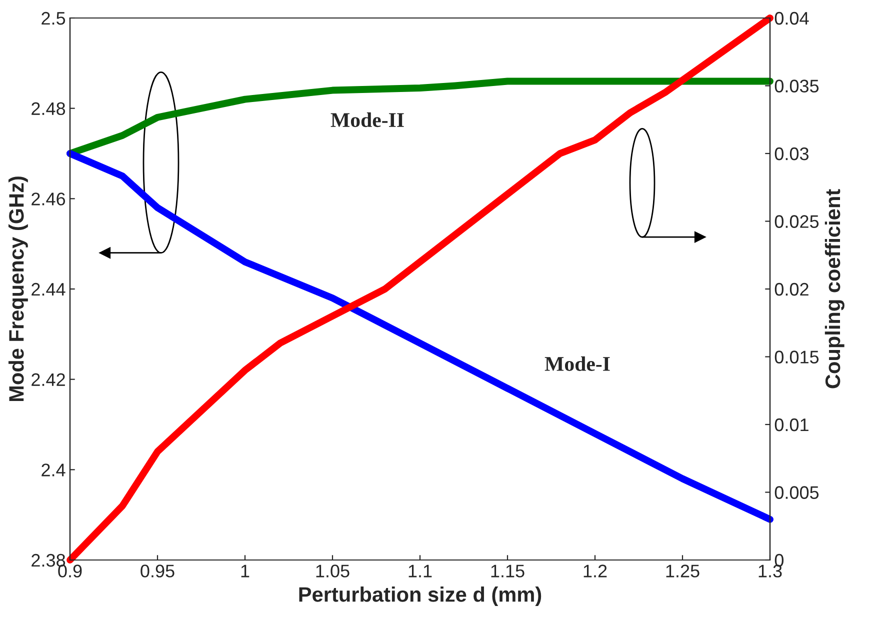  What do you see at coordinates (683, 571) in the screenshot?
I see `x-tick-label: 1.25` at bounding box center [683, 571].